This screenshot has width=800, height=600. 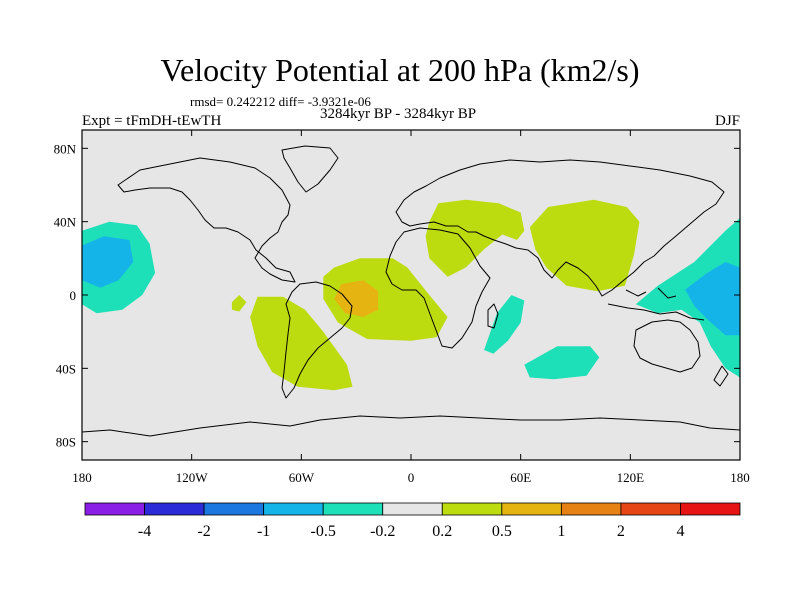 I want to click on colorbar-level-label: -0.5, so click(x=323, y=531).